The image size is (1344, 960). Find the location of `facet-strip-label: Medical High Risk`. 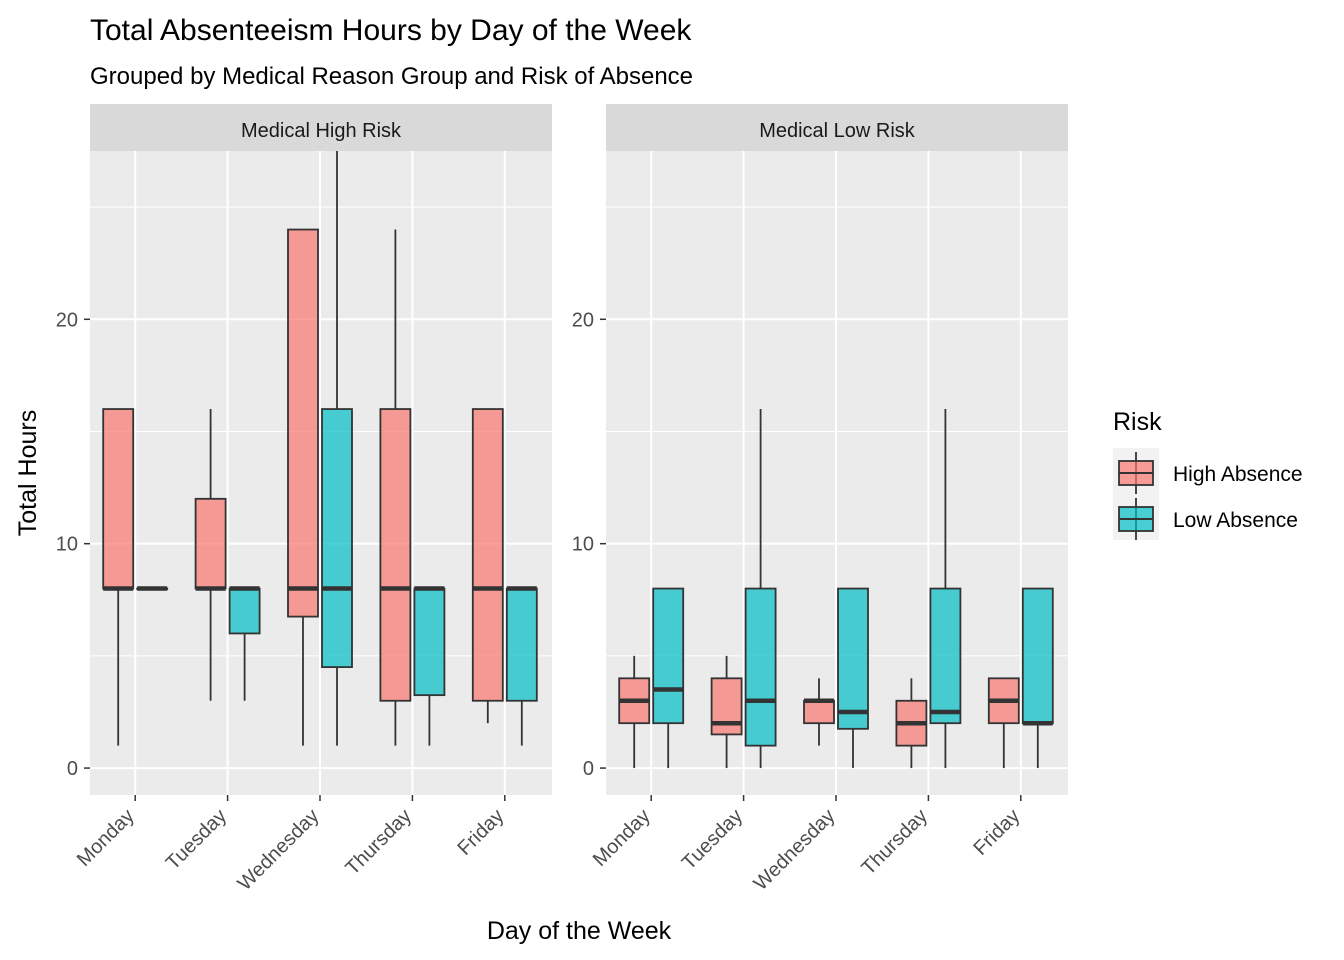

facet-strip-label: Medical High Risk is located at coordinates (321, 131).